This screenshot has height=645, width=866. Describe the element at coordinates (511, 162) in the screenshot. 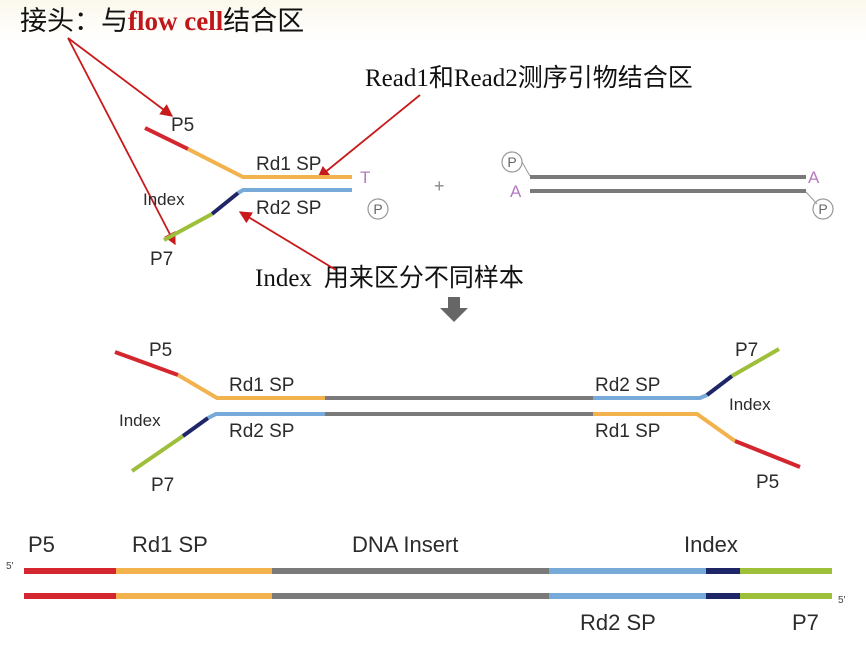

I see `insert-phosphate-top-label: P` at that location.